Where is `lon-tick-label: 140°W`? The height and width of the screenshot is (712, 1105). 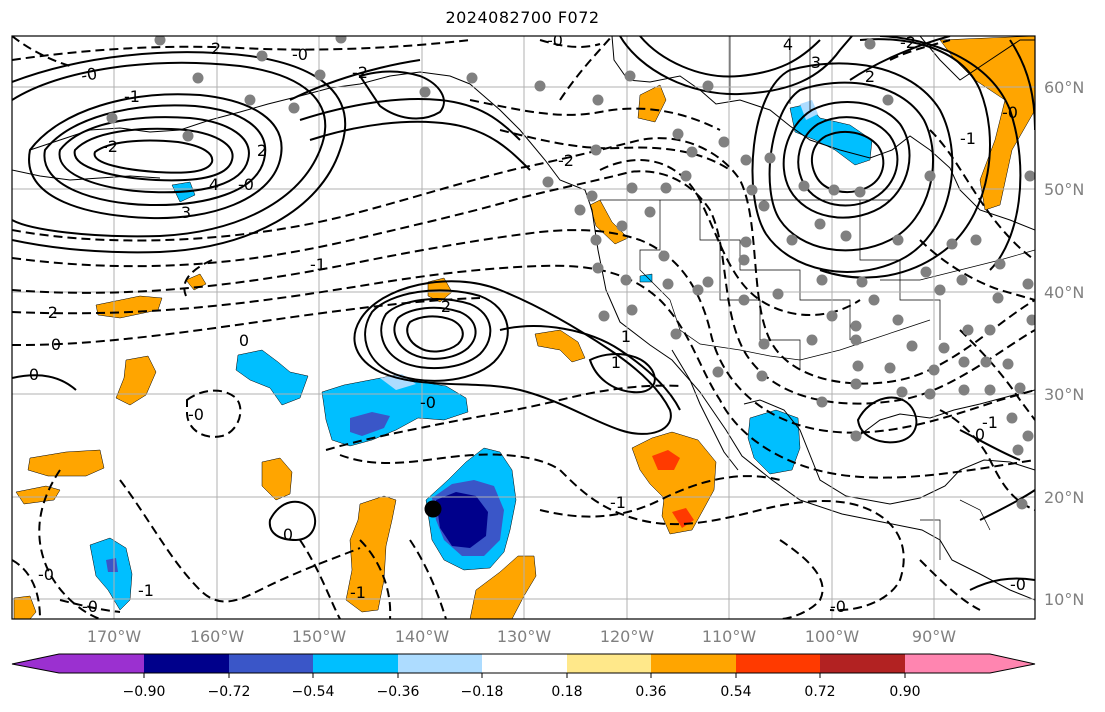 lon-tick-label: 140°W is located at coordinates (422, 636).